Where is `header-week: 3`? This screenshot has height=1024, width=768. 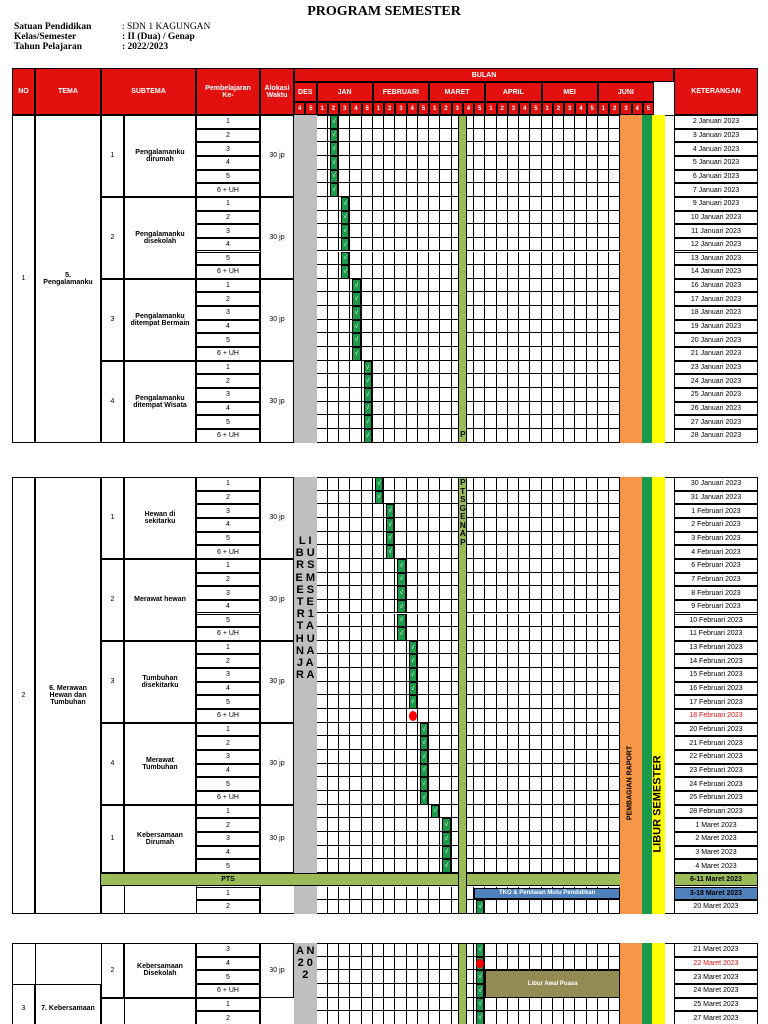 header-week: 3 is located at coordinates (513, 108).